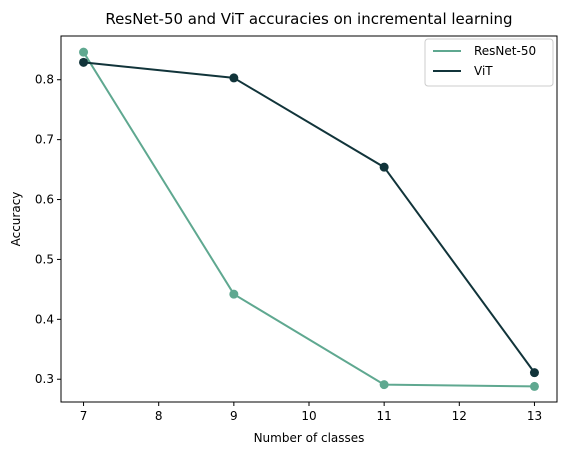  I want to click on x-axis-ticks: 7 8 9 10 11 12 13, so click(311, 412).